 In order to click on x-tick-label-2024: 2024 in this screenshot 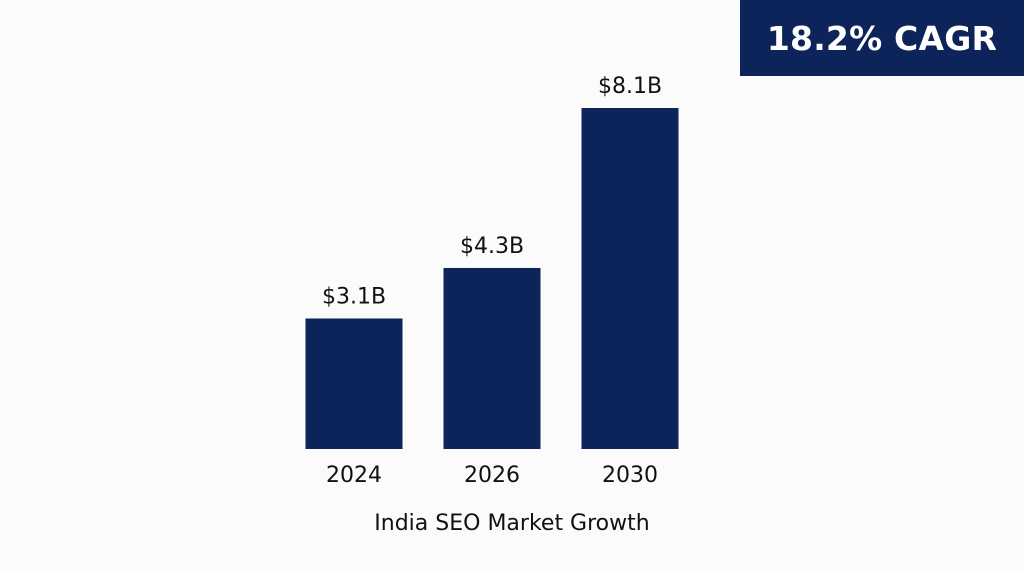, I will do `click(354, 475)`.